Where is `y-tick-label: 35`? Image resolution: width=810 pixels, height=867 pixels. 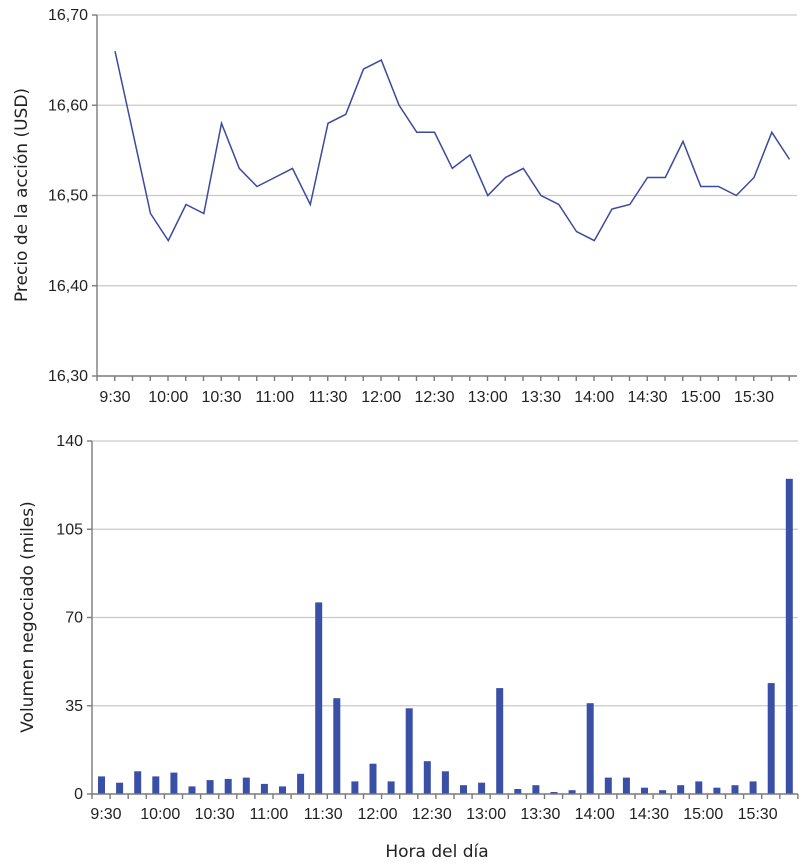 y-tick-label: 35 is located at coordinates (74, 706).